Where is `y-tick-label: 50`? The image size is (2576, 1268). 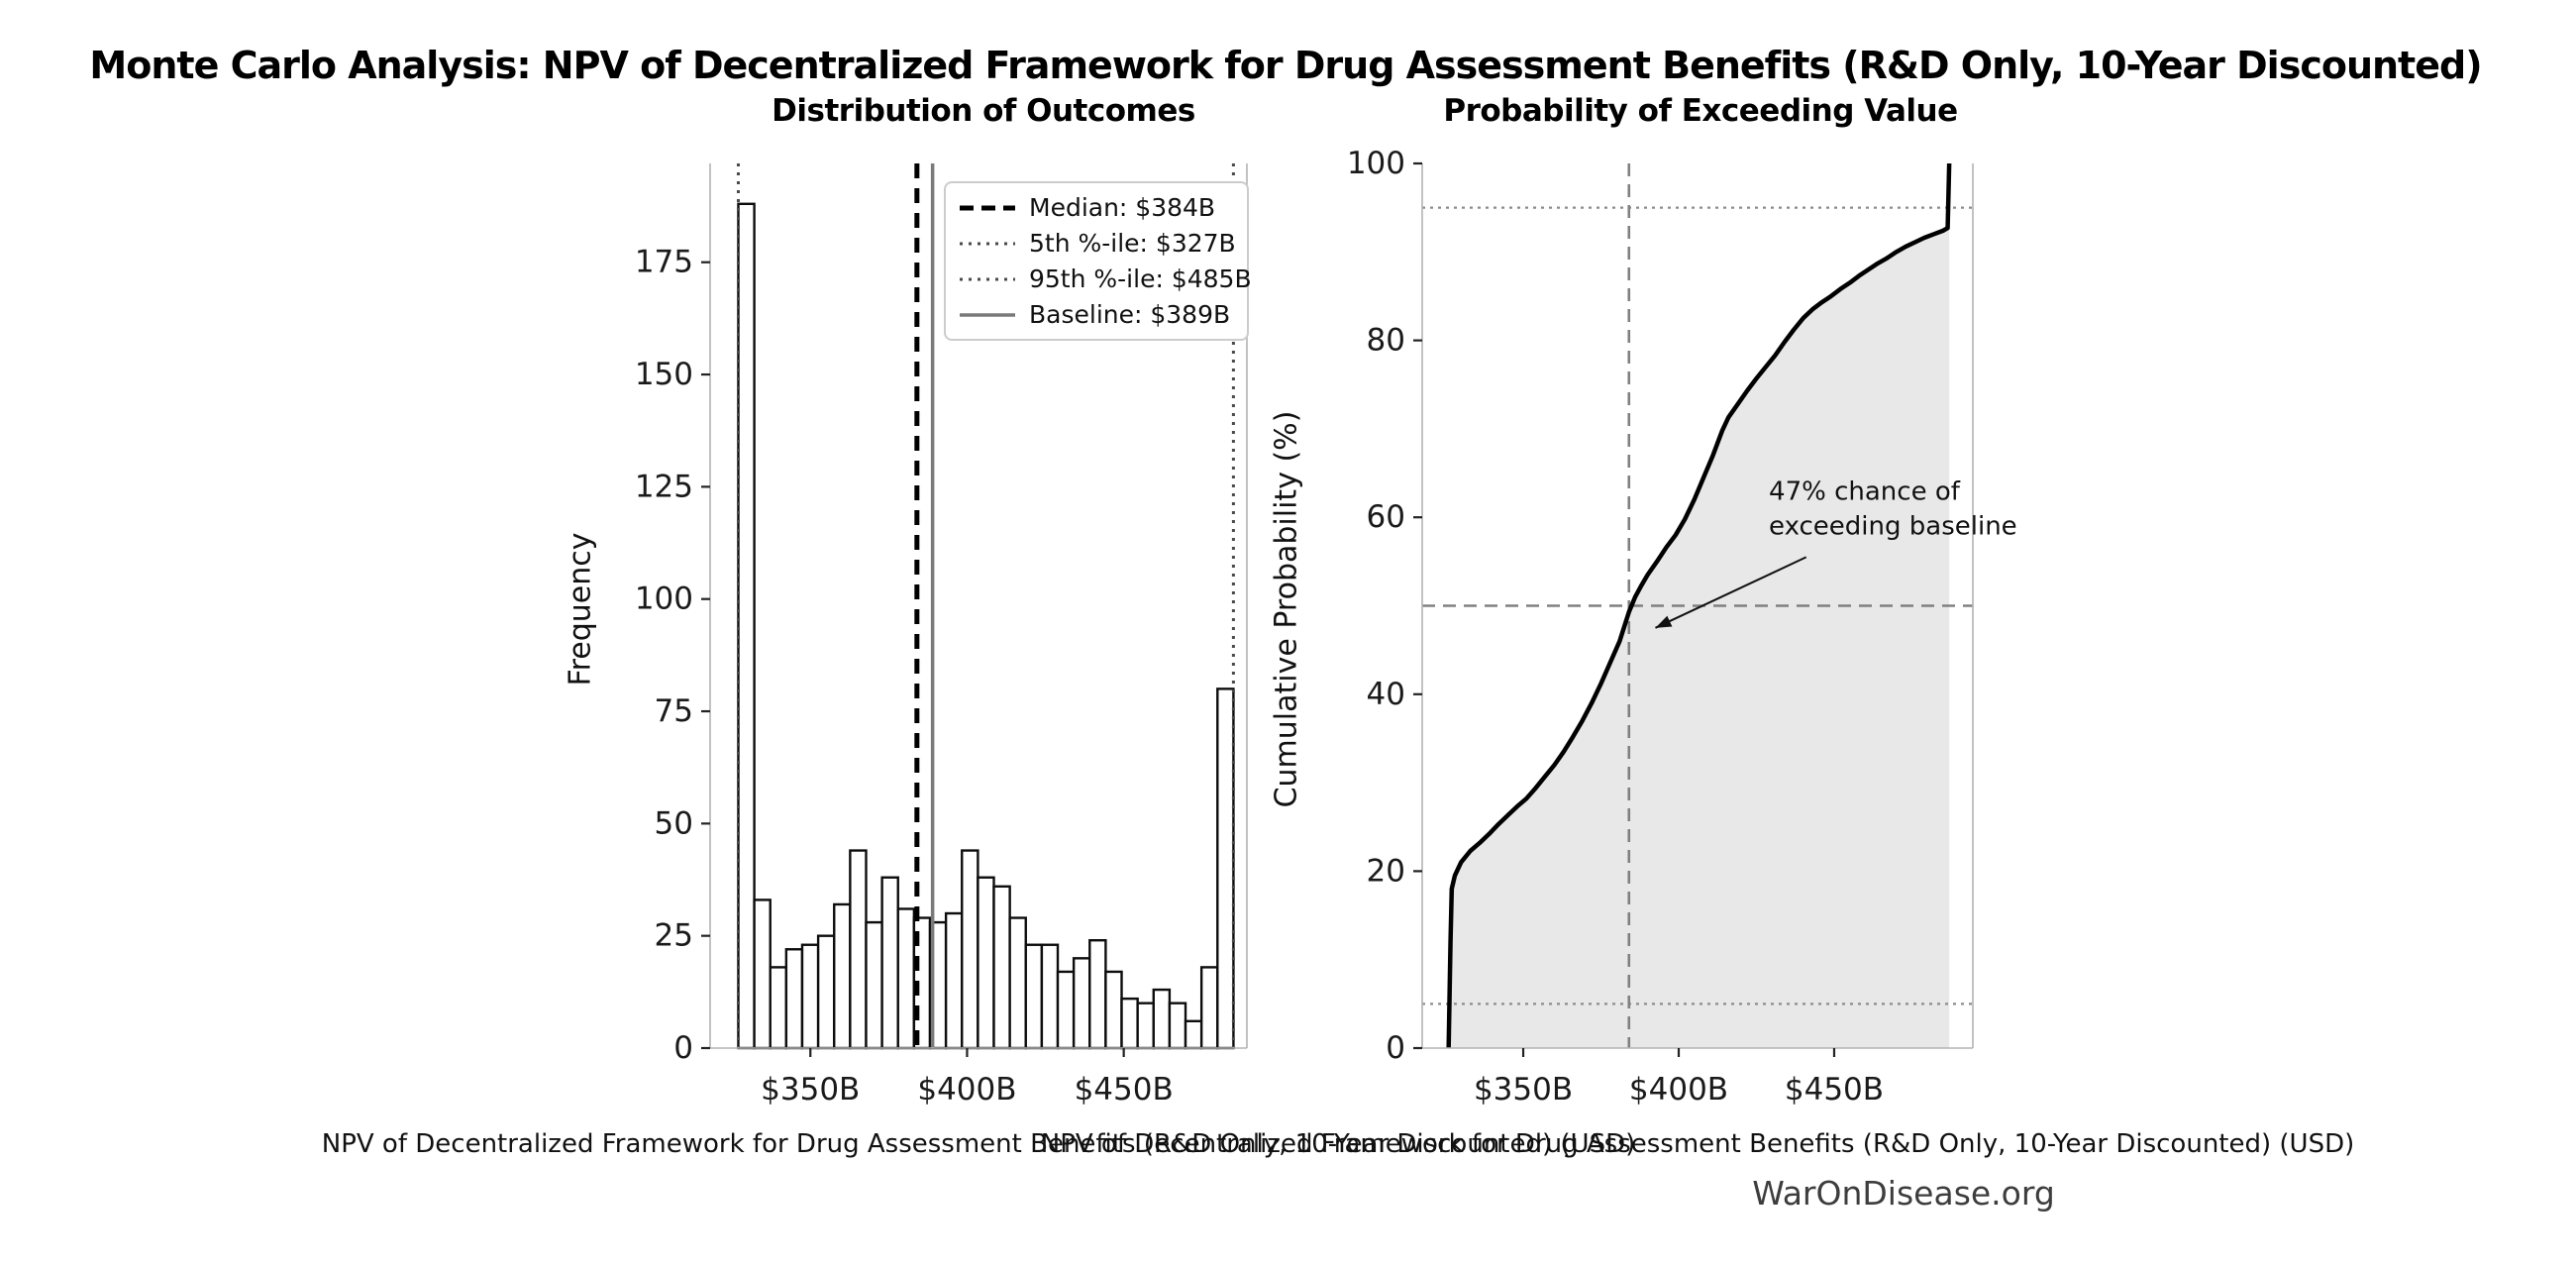 y-tick-label: 50 is located at coordinates (674, 823).